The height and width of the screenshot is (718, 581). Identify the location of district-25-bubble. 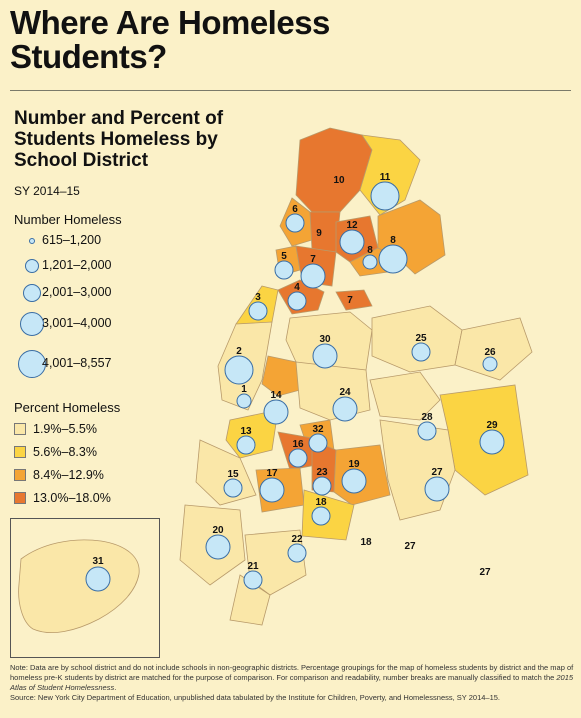
(421, 352).